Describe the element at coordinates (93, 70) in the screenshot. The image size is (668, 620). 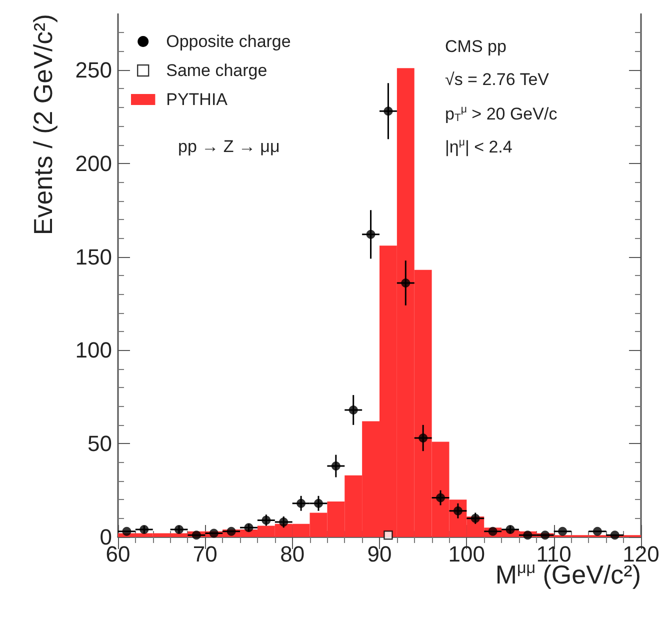
I see `y-tick-label: 250` at that location.